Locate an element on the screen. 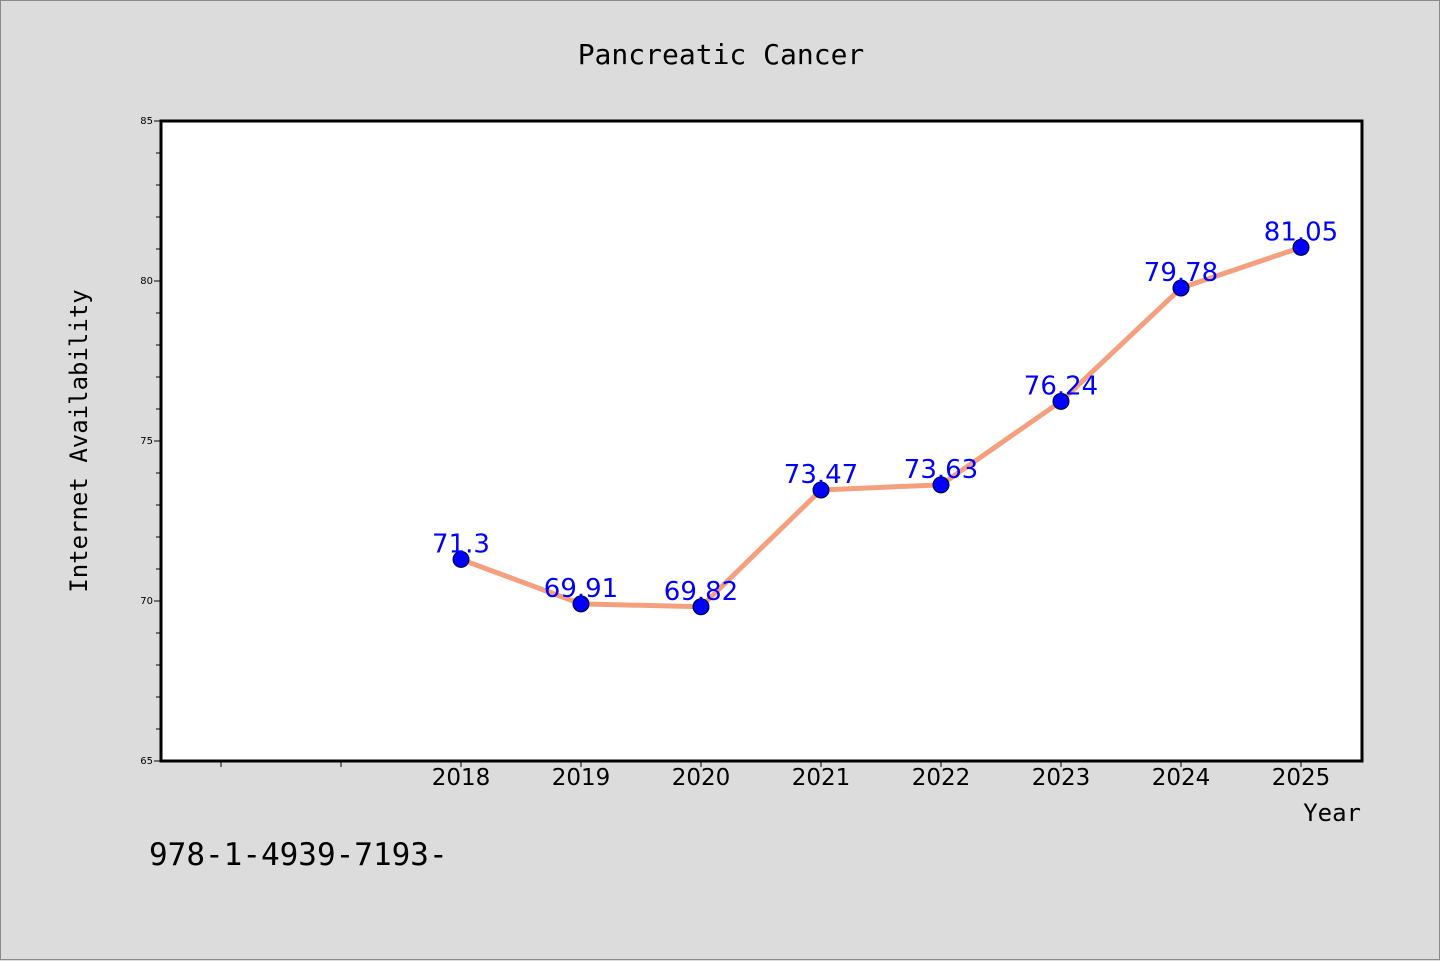 Image resolution: width=1440 pixels, height=961 pixels. chart-title: Pancreatic Cancer is located at coordinates (721, 54).